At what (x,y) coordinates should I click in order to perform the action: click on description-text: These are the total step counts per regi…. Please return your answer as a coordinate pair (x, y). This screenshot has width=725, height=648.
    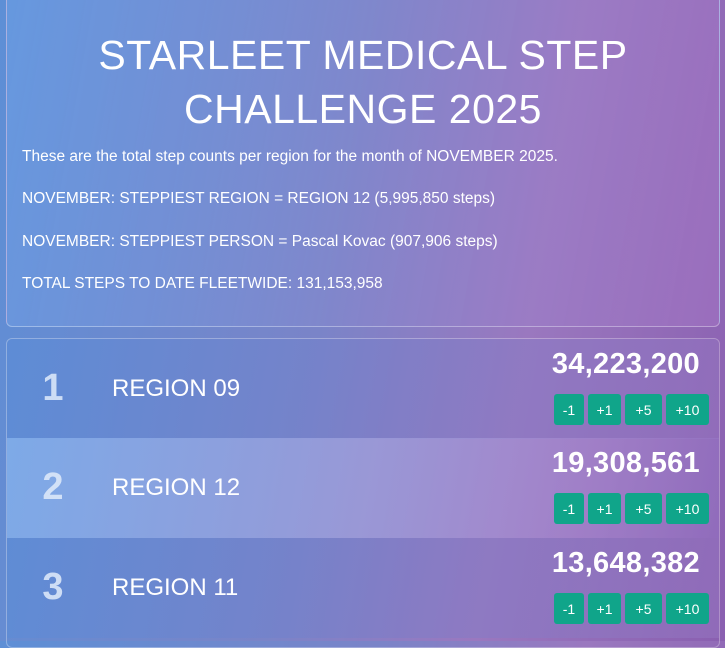
    Looking at the image, I should click on (290, 156).